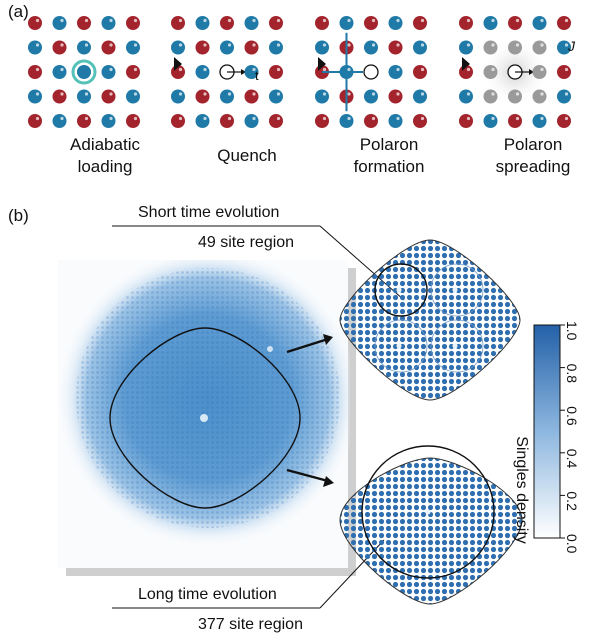  Describe the element at coordinates (389, 166) in the screenshot. I see `stage-label-line2: formation` at that location.